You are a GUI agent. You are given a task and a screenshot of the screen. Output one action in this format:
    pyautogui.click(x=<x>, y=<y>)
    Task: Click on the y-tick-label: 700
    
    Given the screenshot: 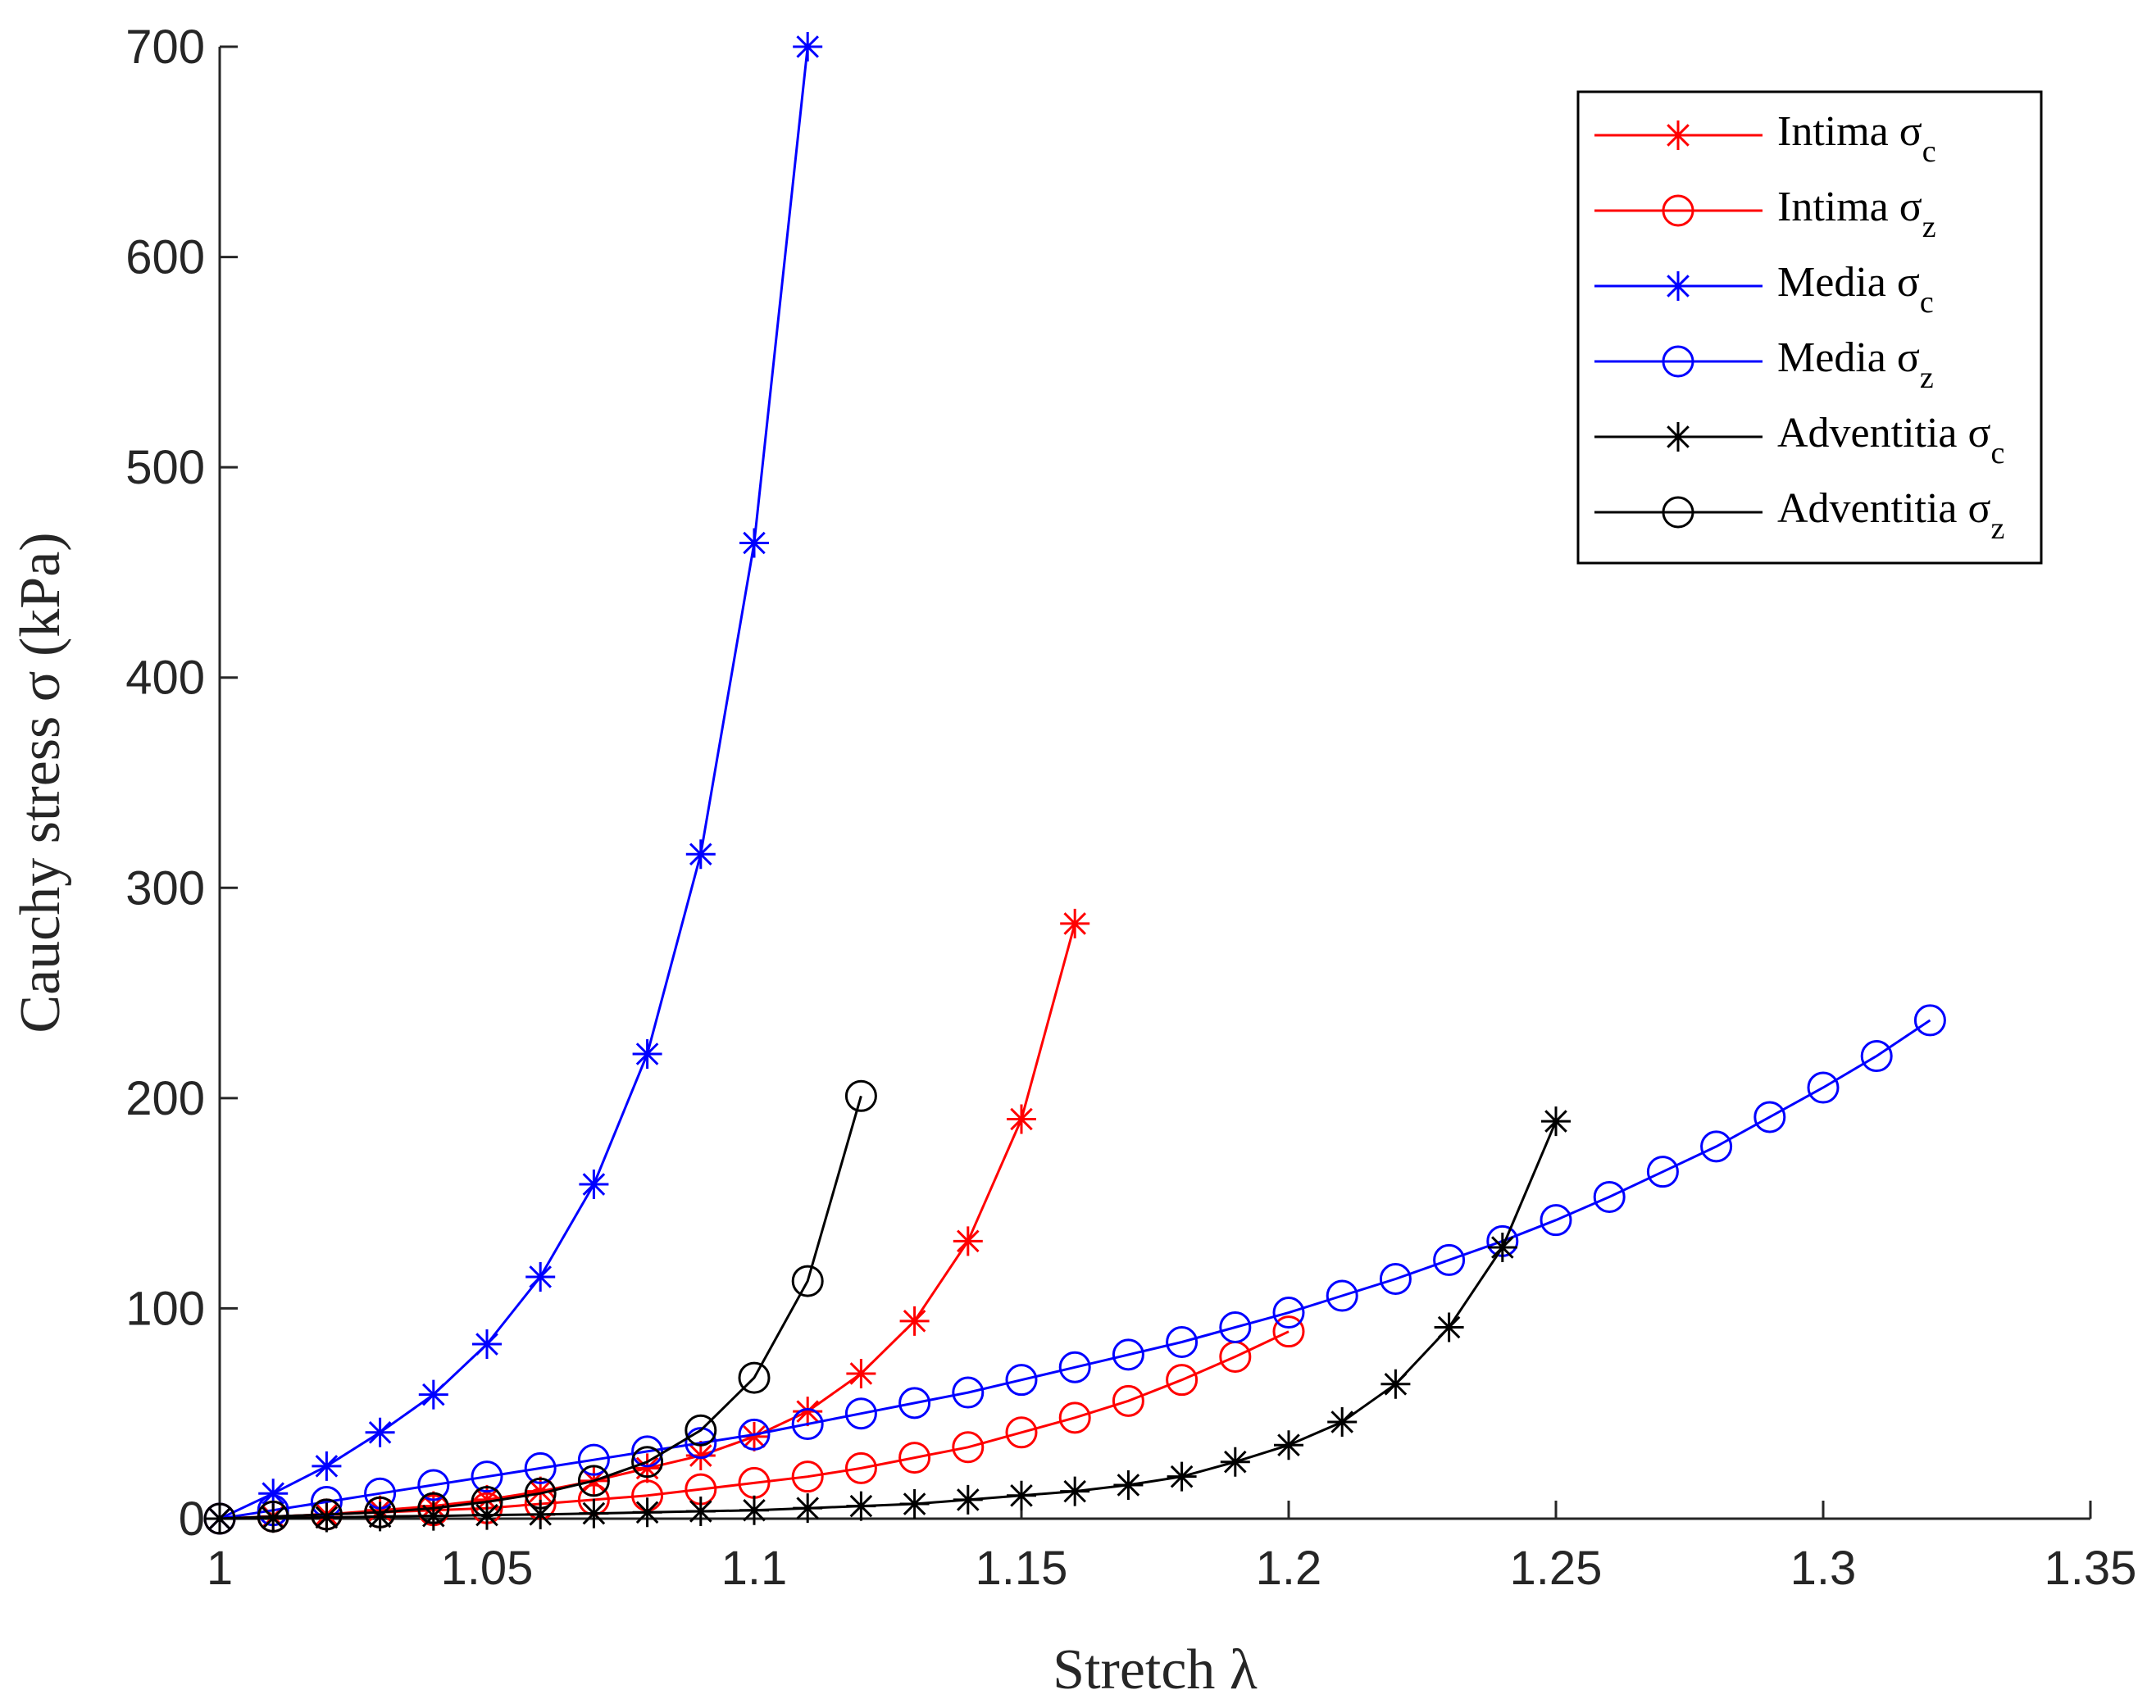 What is the action you would take?
    pyautogui.click(x=165, y=47)
    